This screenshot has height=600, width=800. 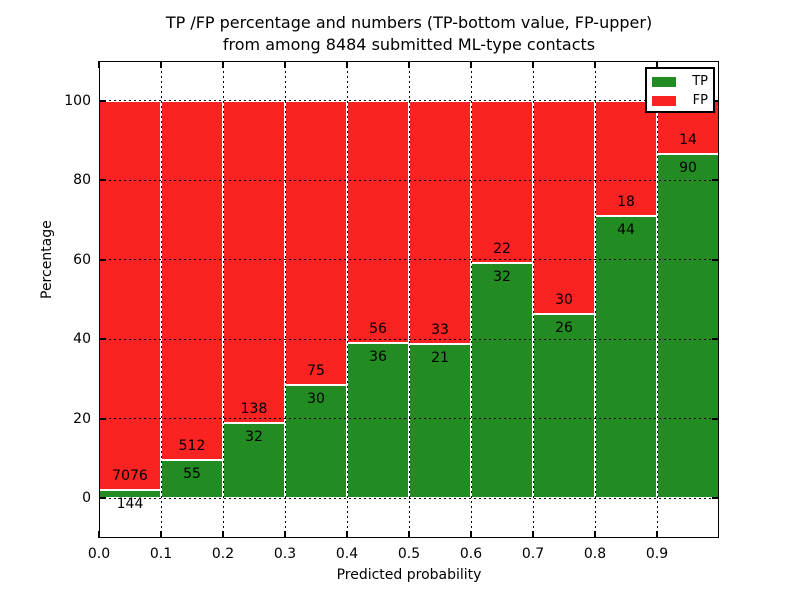 I want to click on xtick-bottom-0.1, so click(x=161, y=534).